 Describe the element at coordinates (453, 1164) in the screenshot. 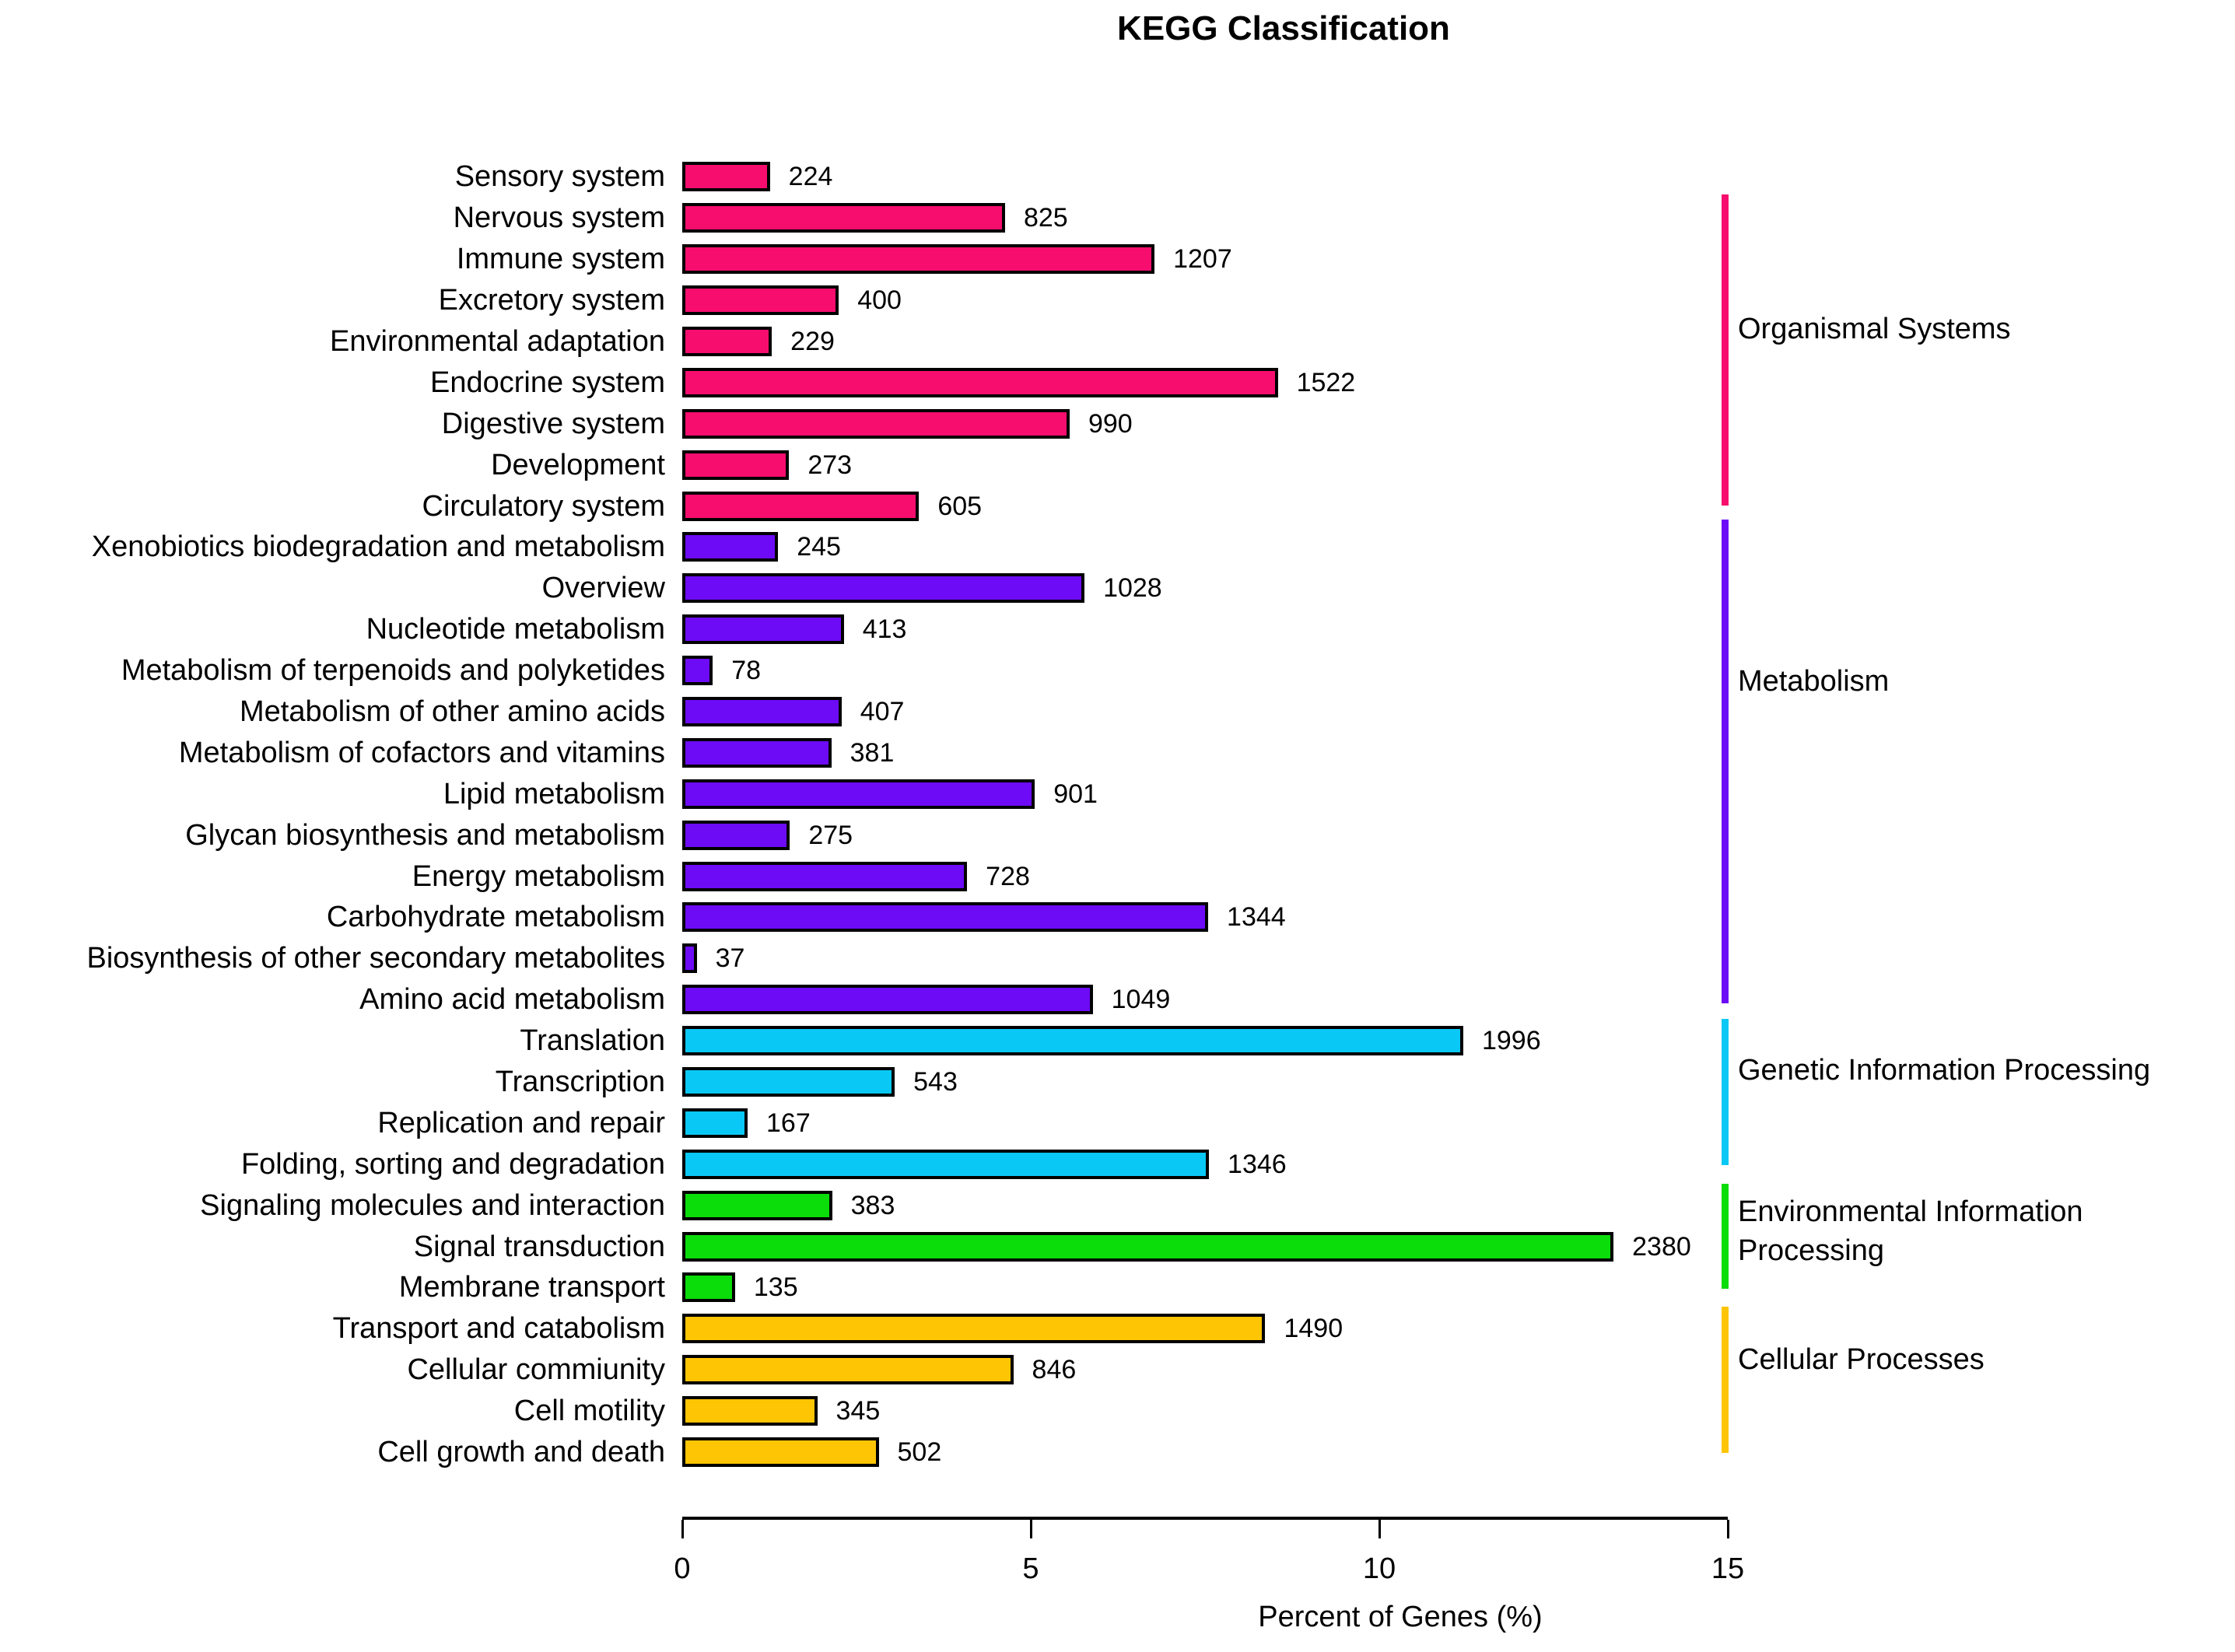

I see `category-label: Folding, sorting and degradation` at that location.